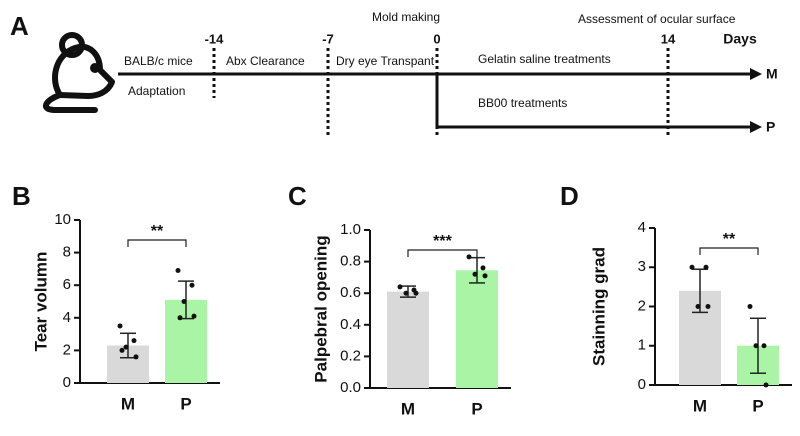 Image resolution: width=800 pixels, height=436 pixels. Describe the element at coordinates (40, 302) in the screenshot. I see `y-axis-label: Tear volumn` at that location.